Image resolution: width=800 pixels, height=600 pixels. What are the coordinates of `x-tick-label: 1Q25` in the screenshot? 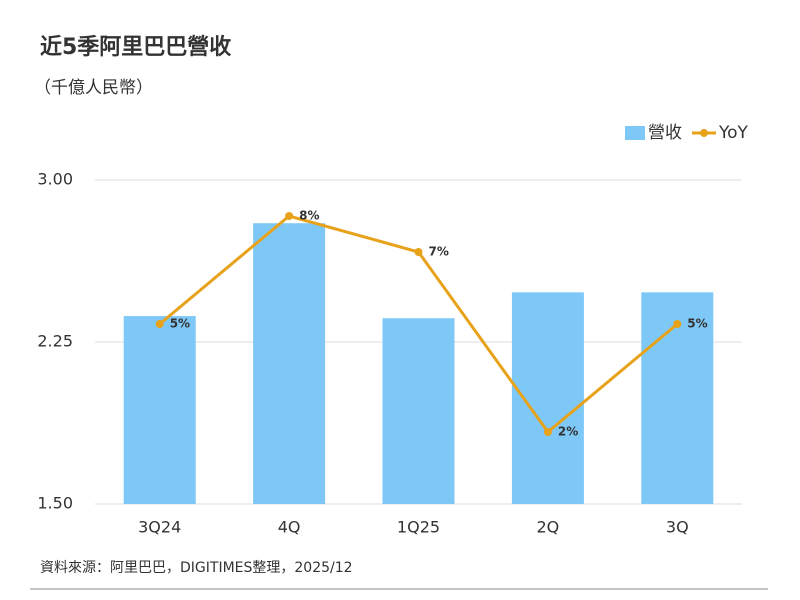 It's located at (418, 527).